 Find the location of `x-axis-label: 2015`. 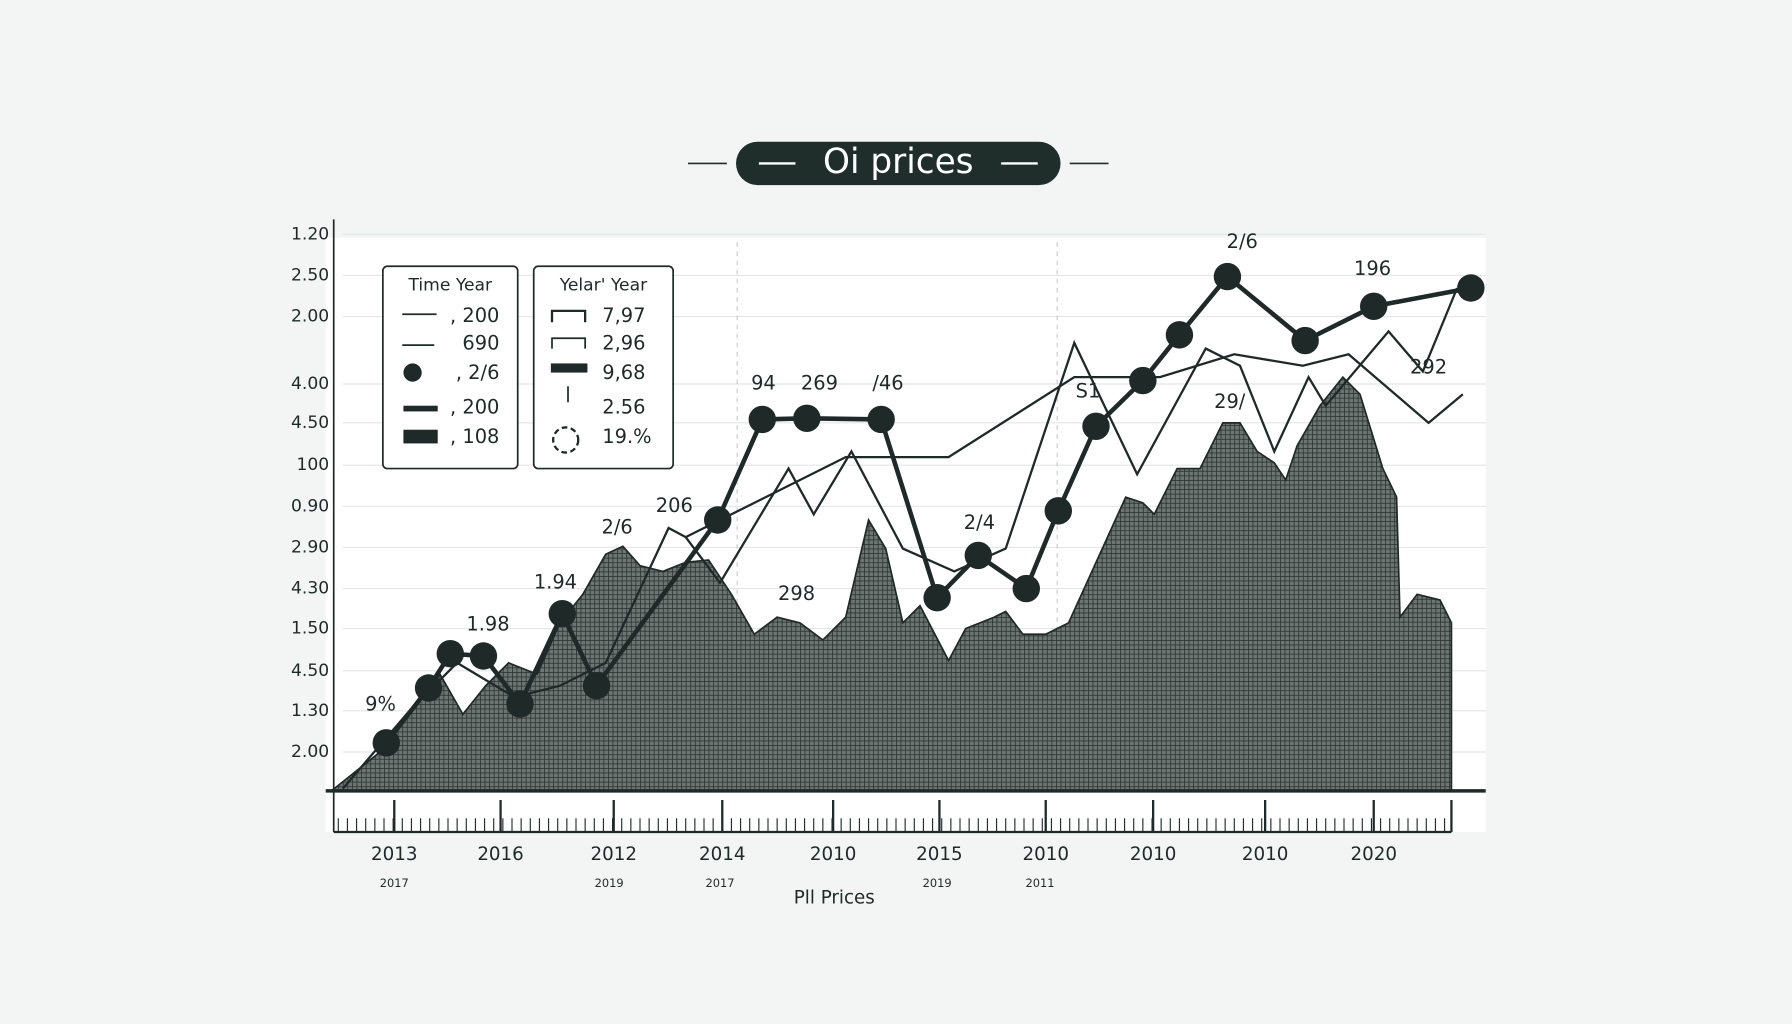

x-axis-label: 2015 is located at coordinates (939, 854).